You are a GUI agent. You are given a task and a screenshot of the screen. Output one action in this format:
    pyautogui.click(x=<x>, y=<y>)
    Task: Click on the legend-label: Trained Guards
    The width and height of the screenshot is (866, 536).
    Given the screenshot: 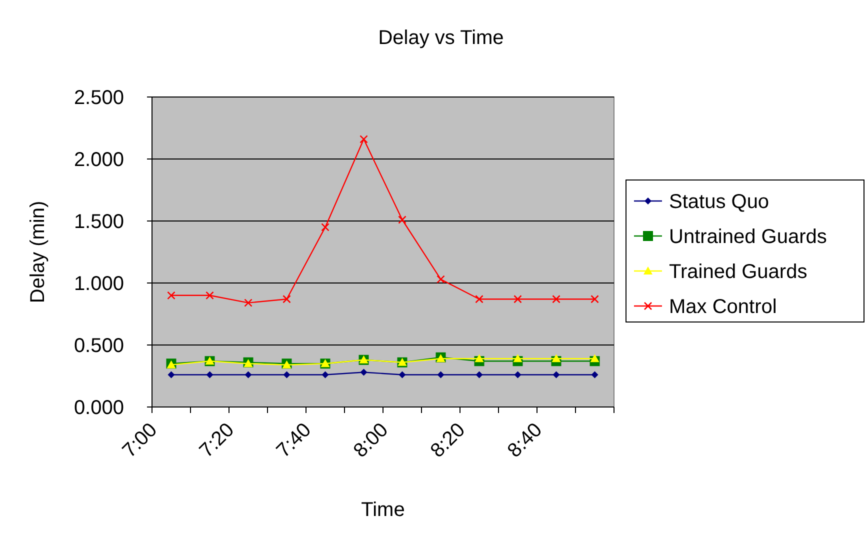 What is the action you would take?
    pyautogui.click(x=738, y=272)
    